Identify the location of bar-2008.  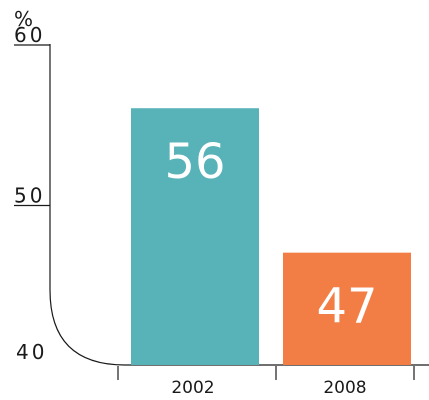
(347, 308).